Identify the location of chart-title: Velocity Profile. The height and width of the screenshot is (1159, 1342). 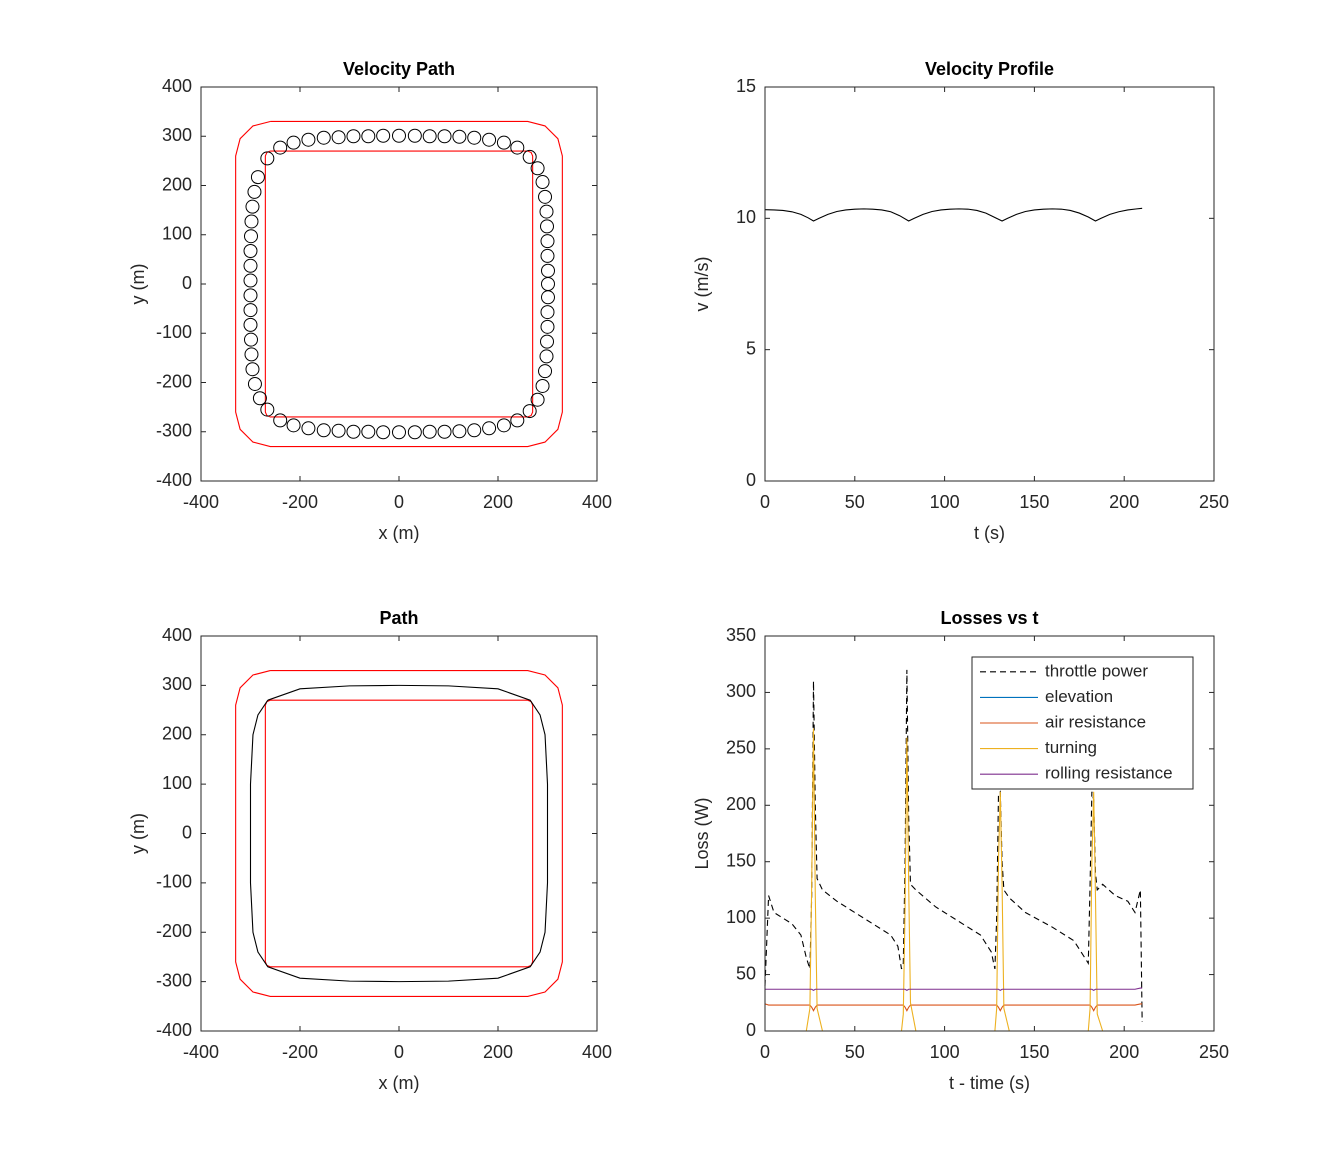
(989, 69).